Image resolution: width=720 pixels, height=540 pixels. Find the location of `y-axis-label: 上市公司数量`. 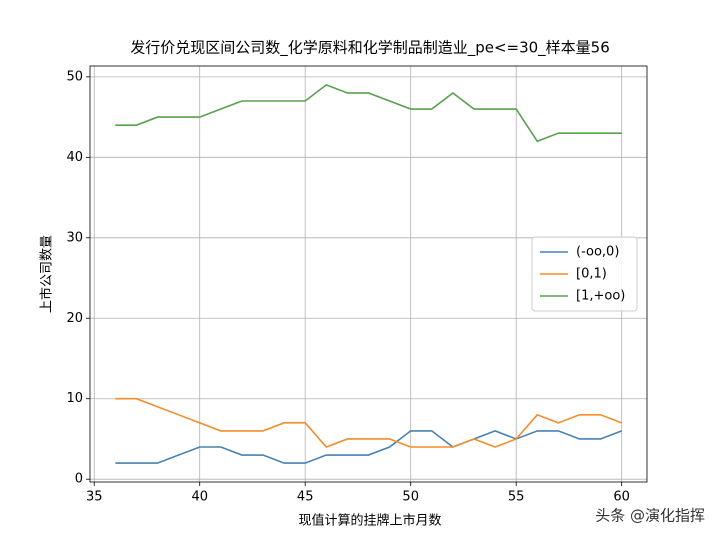

y-axis-label: 上市公司数量 is located at coordinates (47, 274).